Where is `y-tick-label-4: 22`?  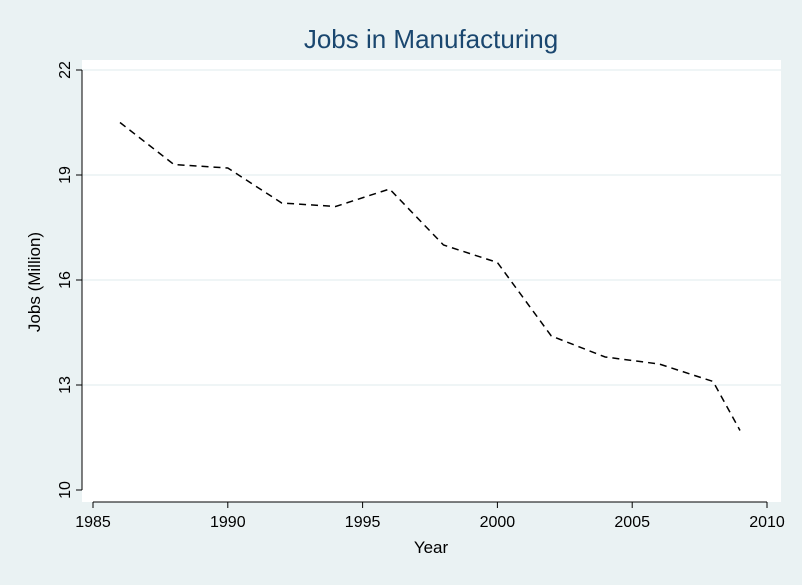 y-tick-label-4: 22 is located at coordinates (65, 70).